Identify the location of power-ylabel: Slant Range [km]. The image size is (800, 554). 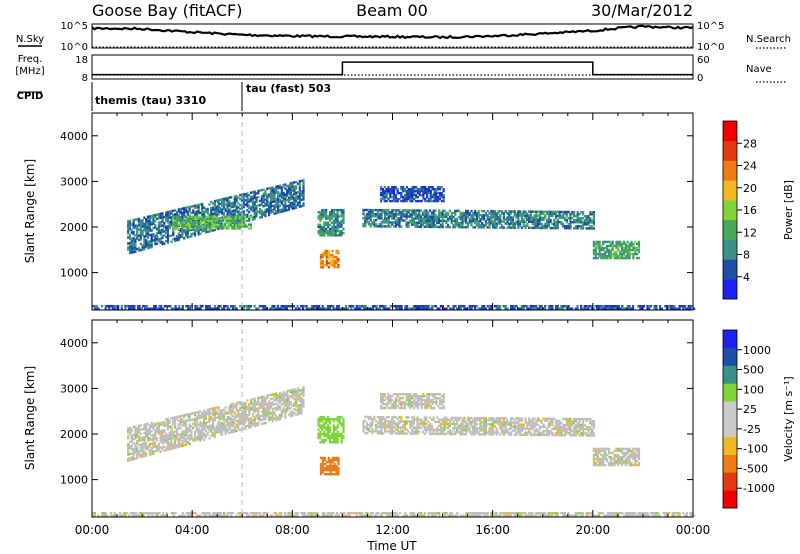
(30, 211).